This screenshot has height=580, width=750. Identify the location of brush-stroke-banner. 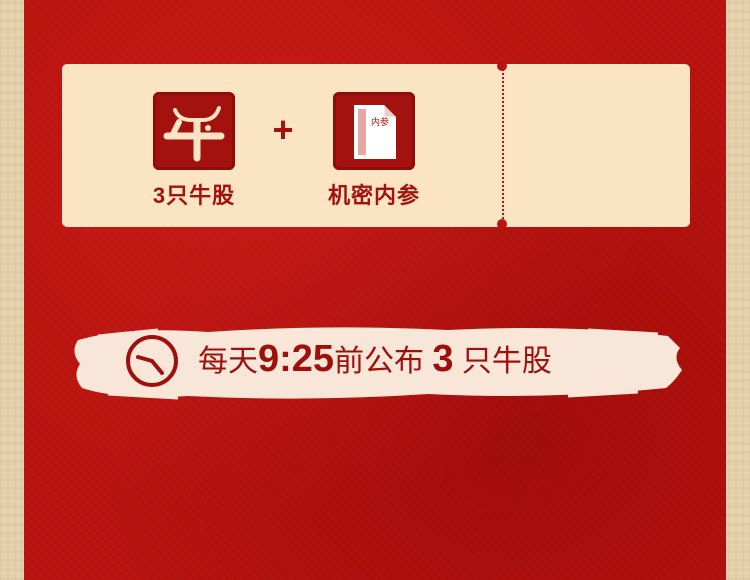
(378, 363).